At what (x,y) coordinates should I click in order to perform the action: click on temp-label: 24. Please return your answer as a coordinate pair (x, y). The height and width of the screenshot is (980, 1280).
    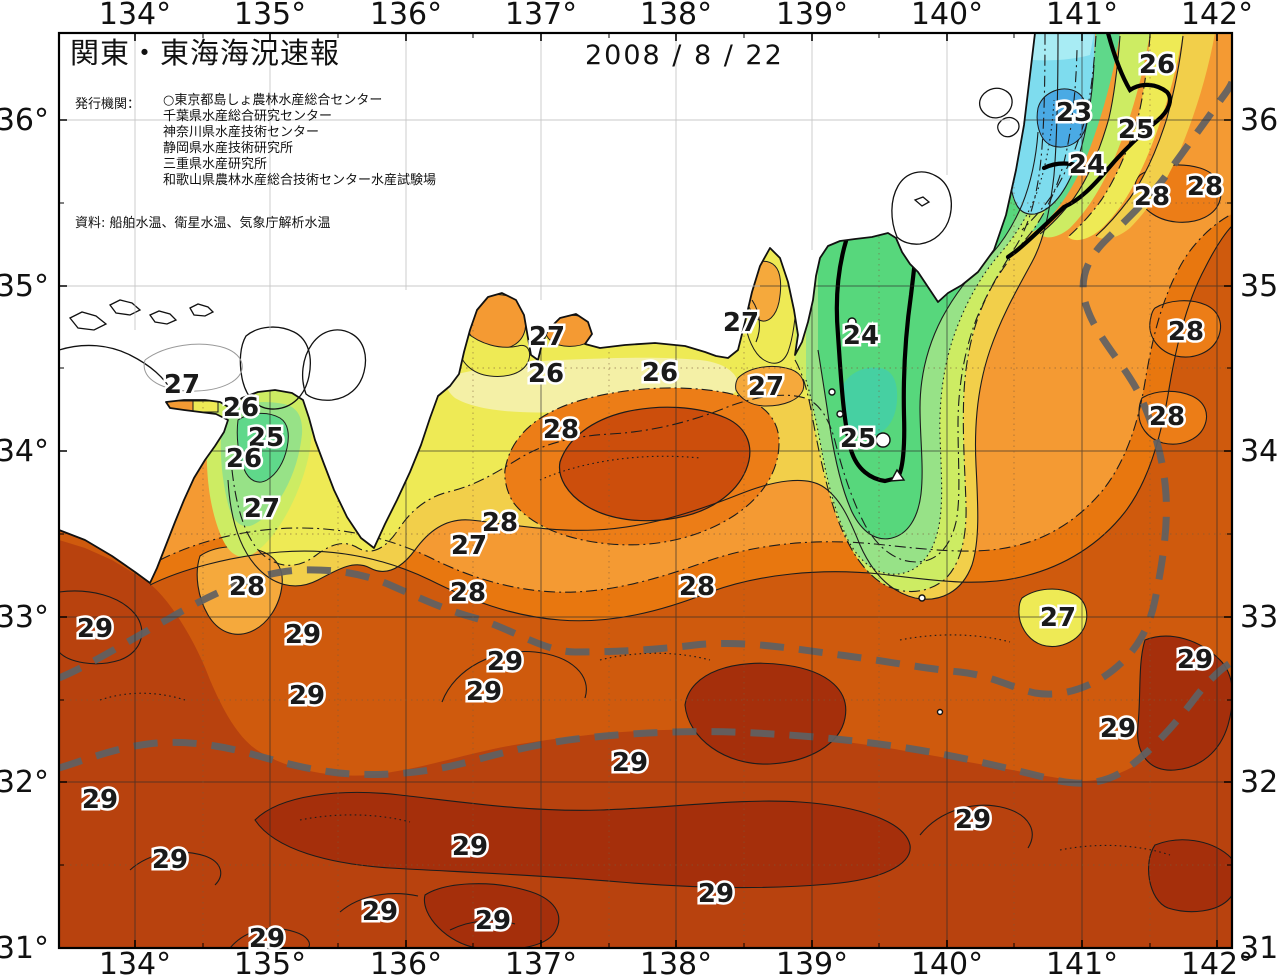
    Looking at the image, I should click on (1087, 165).